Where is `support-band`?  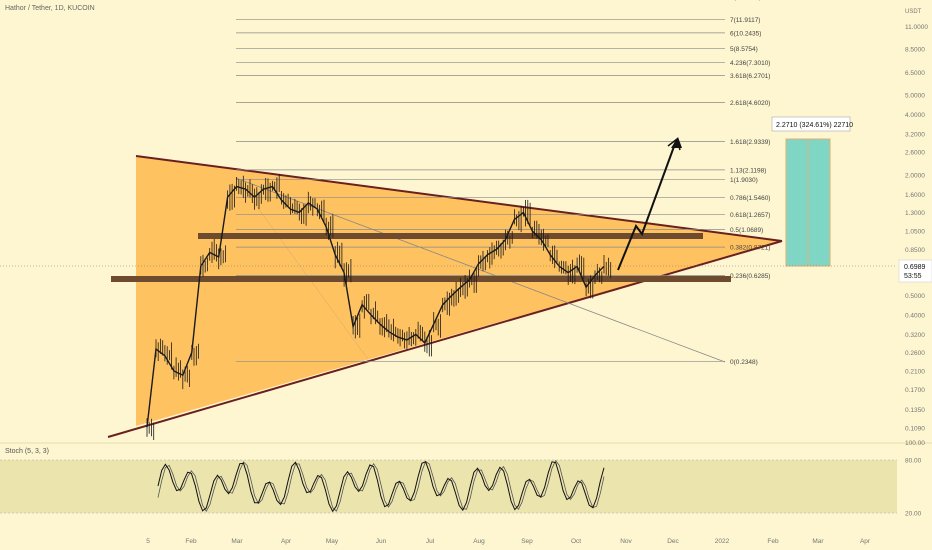 support-band is located at coordinates (421, 279).